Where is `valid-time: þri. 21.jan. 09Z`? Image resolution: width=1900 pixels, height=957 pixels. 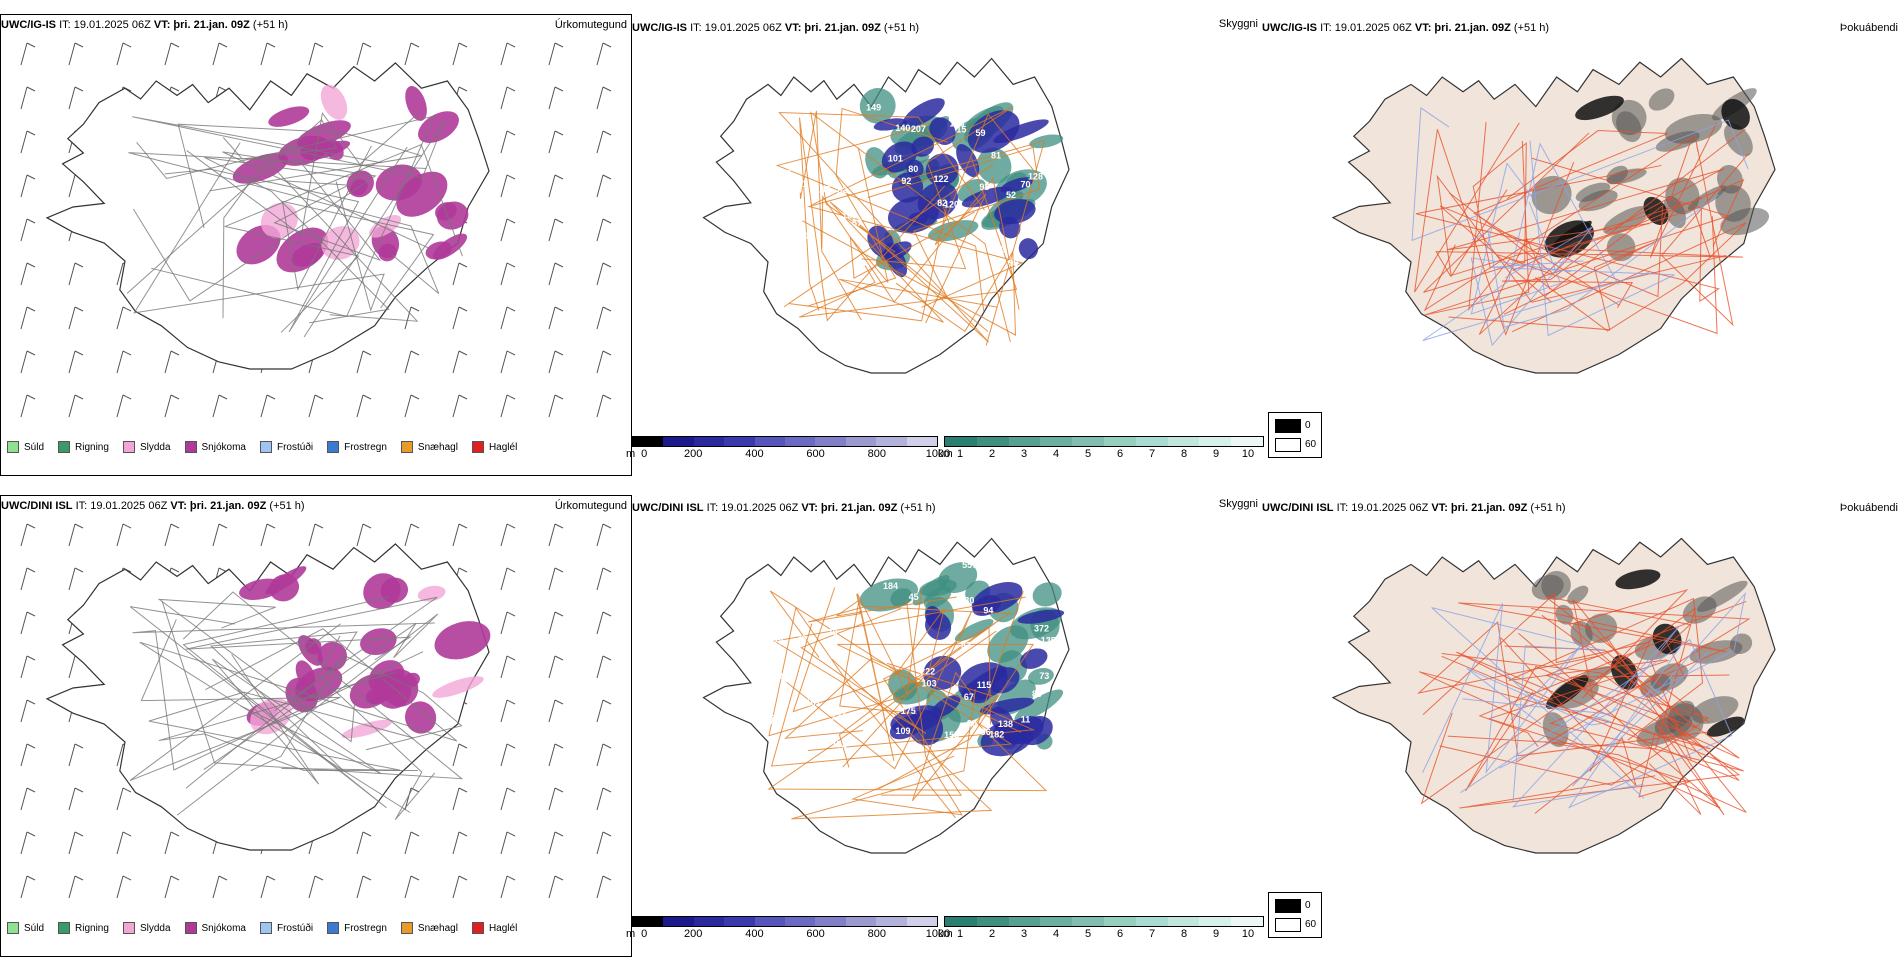 valid-time: þri. 21.jan. 09Z is located at coordinates (842, 28).